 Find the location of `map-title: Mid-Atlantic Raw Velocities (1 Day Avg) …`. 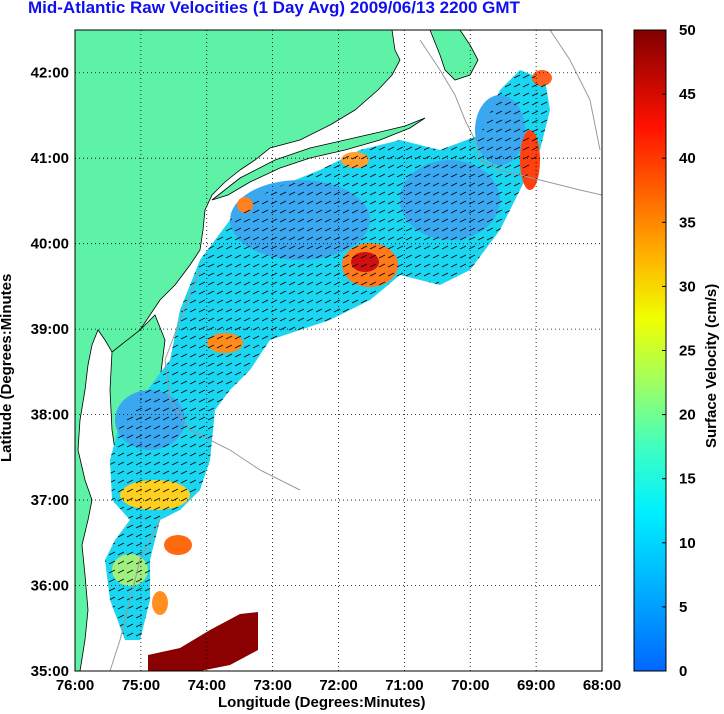

map-title: Mid-Atlantic Raw Velocities (1 Day Avg) … is located at coordinates (274, 8).